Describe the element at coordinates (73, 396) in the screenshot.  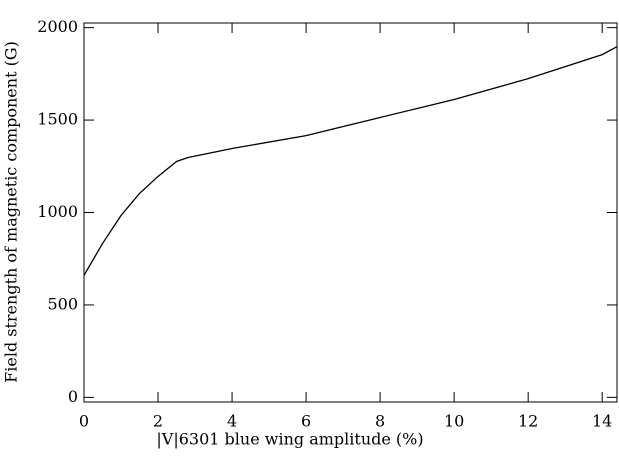
I see `y-tick-label: 0` at that location.